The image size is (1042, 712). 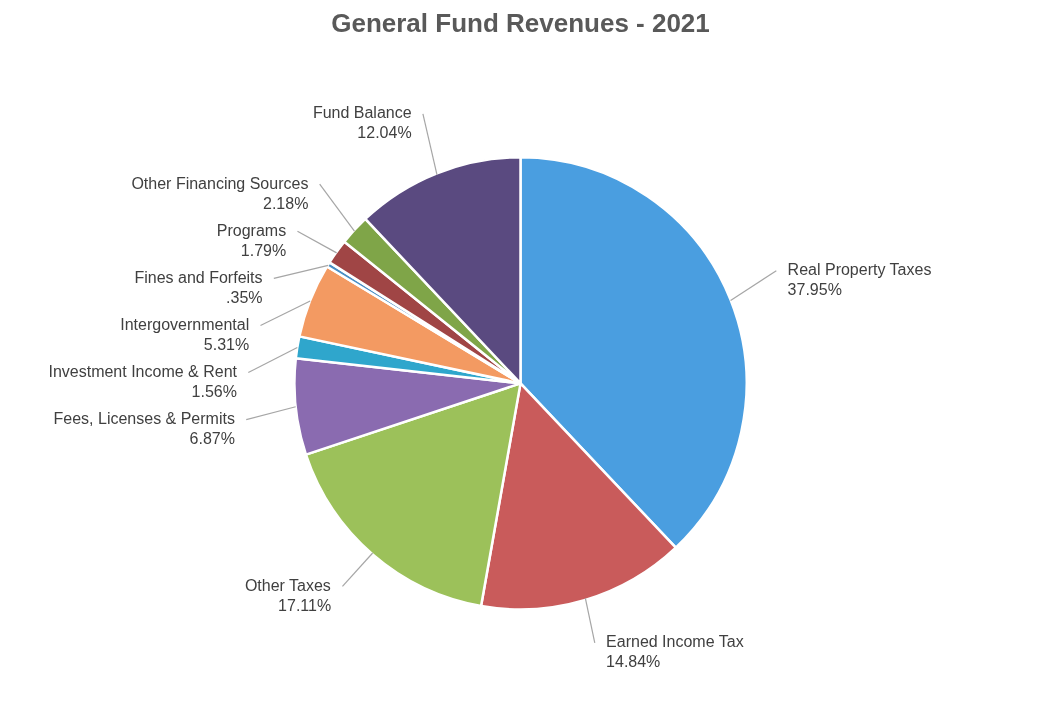 What do you see at coordinates (814, 290) in the screenshot?
I see `data-label: 37.95%` at bounding box center [814, 290].